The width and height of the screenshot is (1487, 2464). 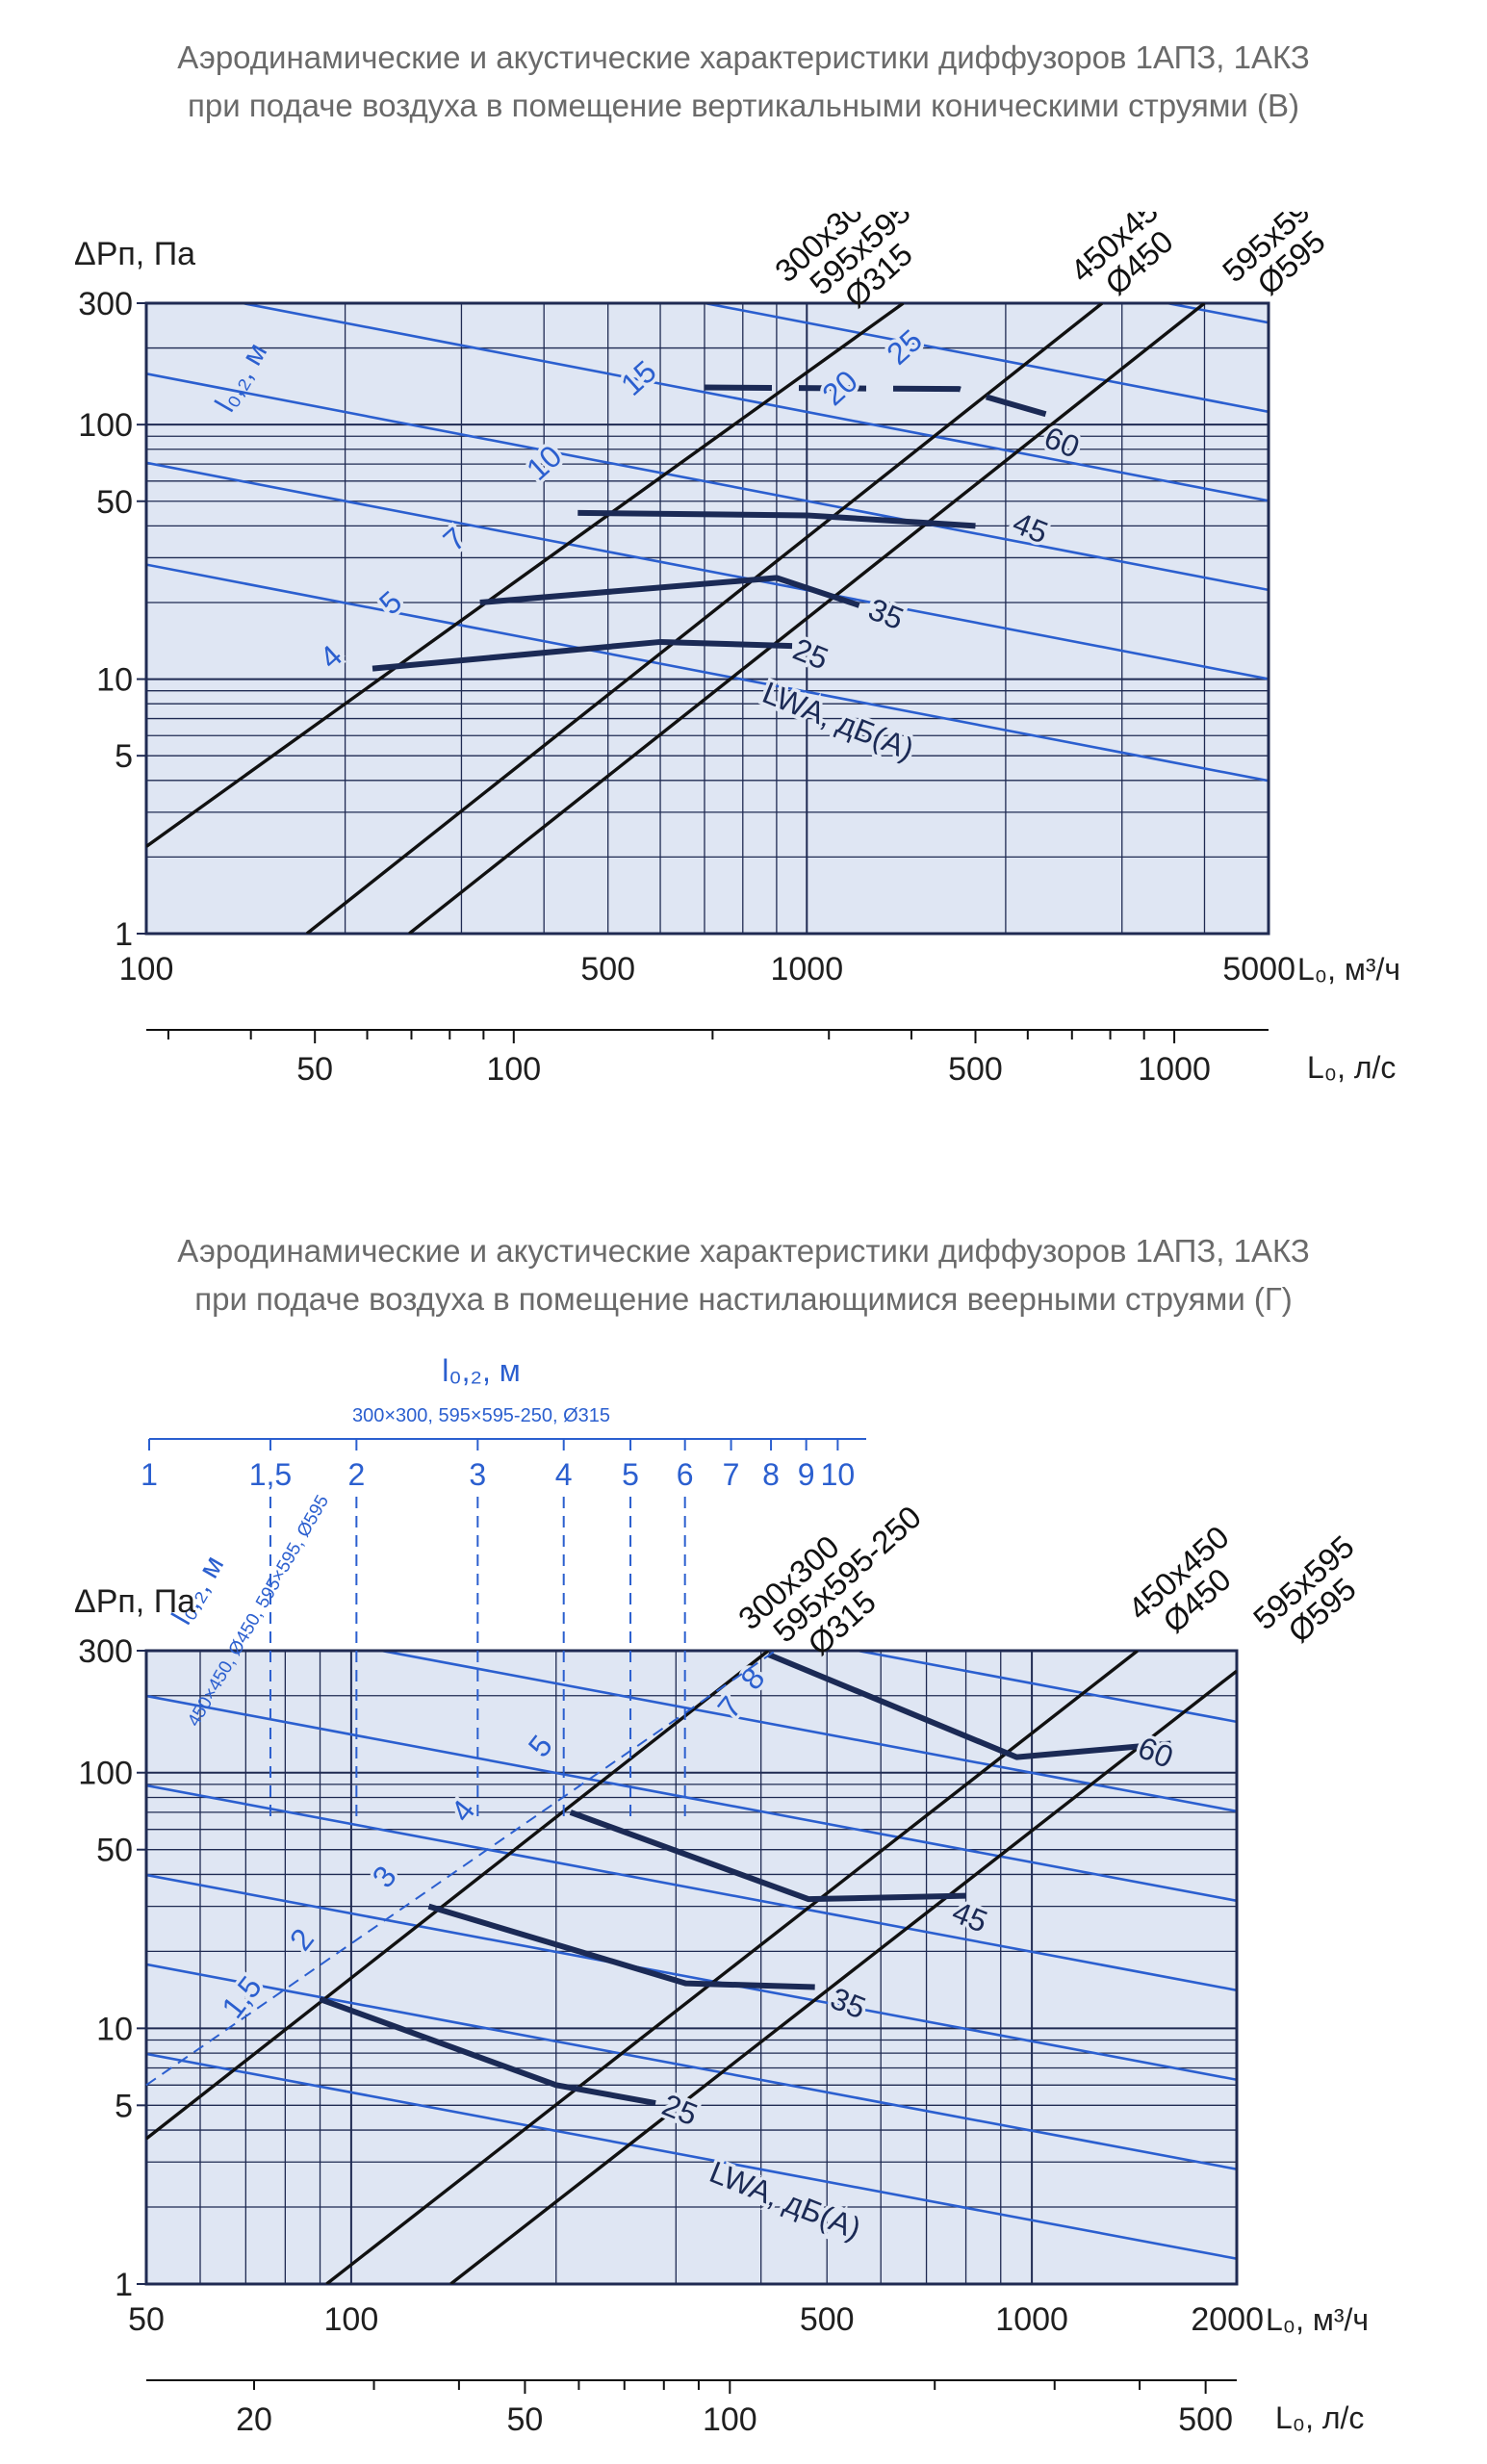 What do you see at coordinates (1258, 969) in the screenshot?
I see `x-tick-label: 5000` at bounding box center [1258, 969].